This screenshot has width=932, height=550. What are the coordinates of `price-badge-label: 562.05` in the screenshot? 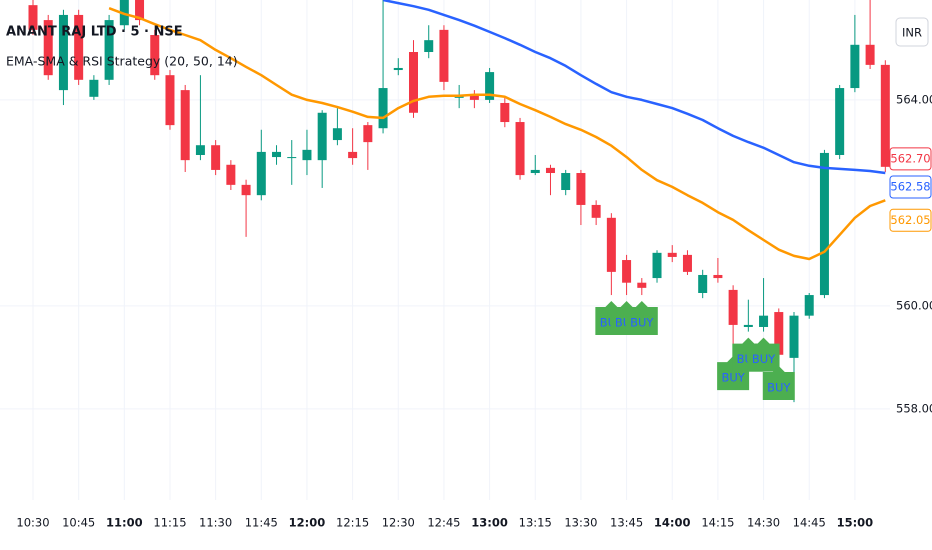 It's located at (910, 220).